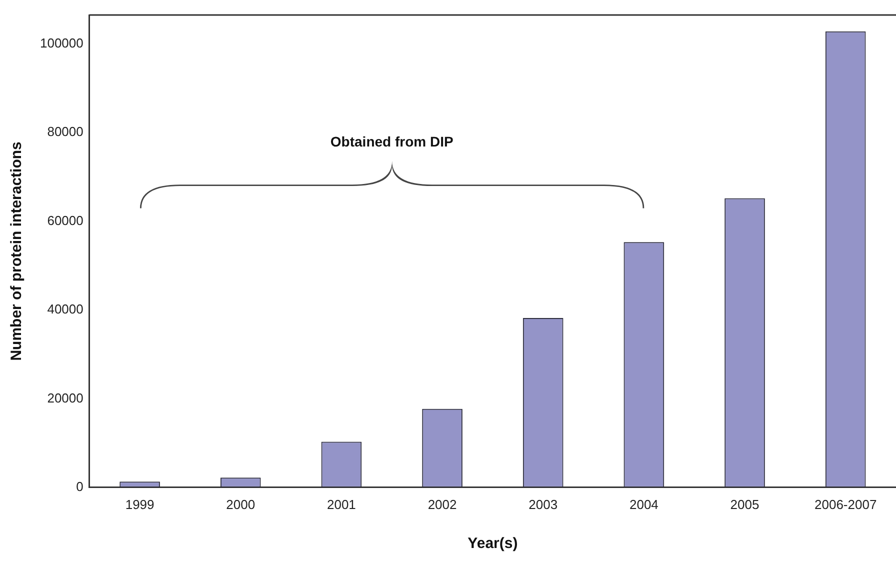 This screenshot has width=896, height=563. Describe the element at coordinates (65, 132) in the screenshot. I see `y-tick-label: 80000` at that location.